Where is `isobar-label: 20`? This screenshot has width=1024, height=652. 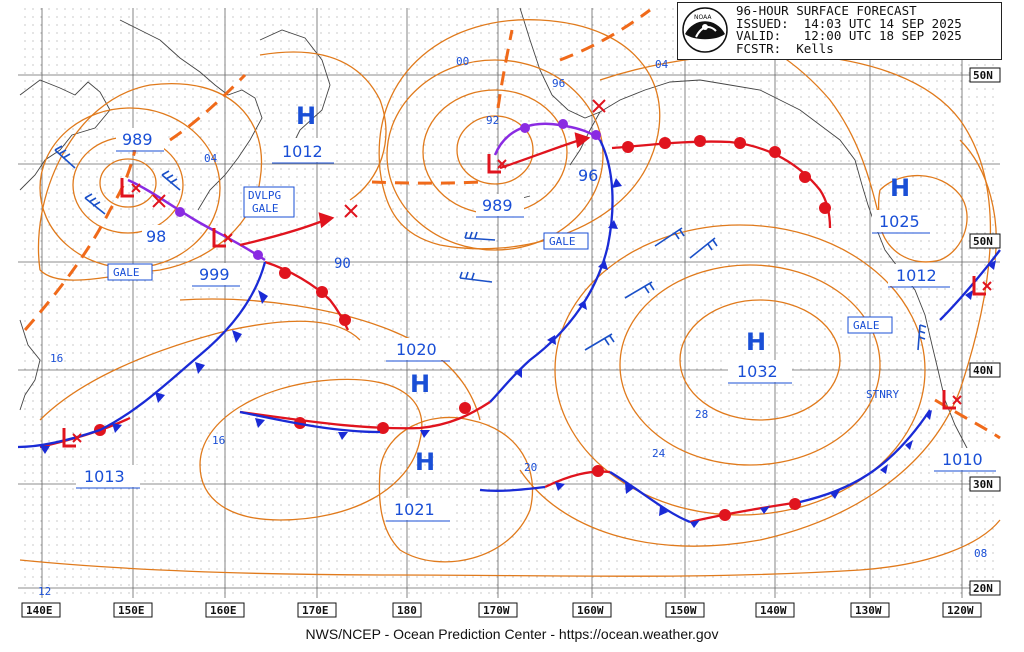 isobar-label: 20 is located at coordinates (530, 467).